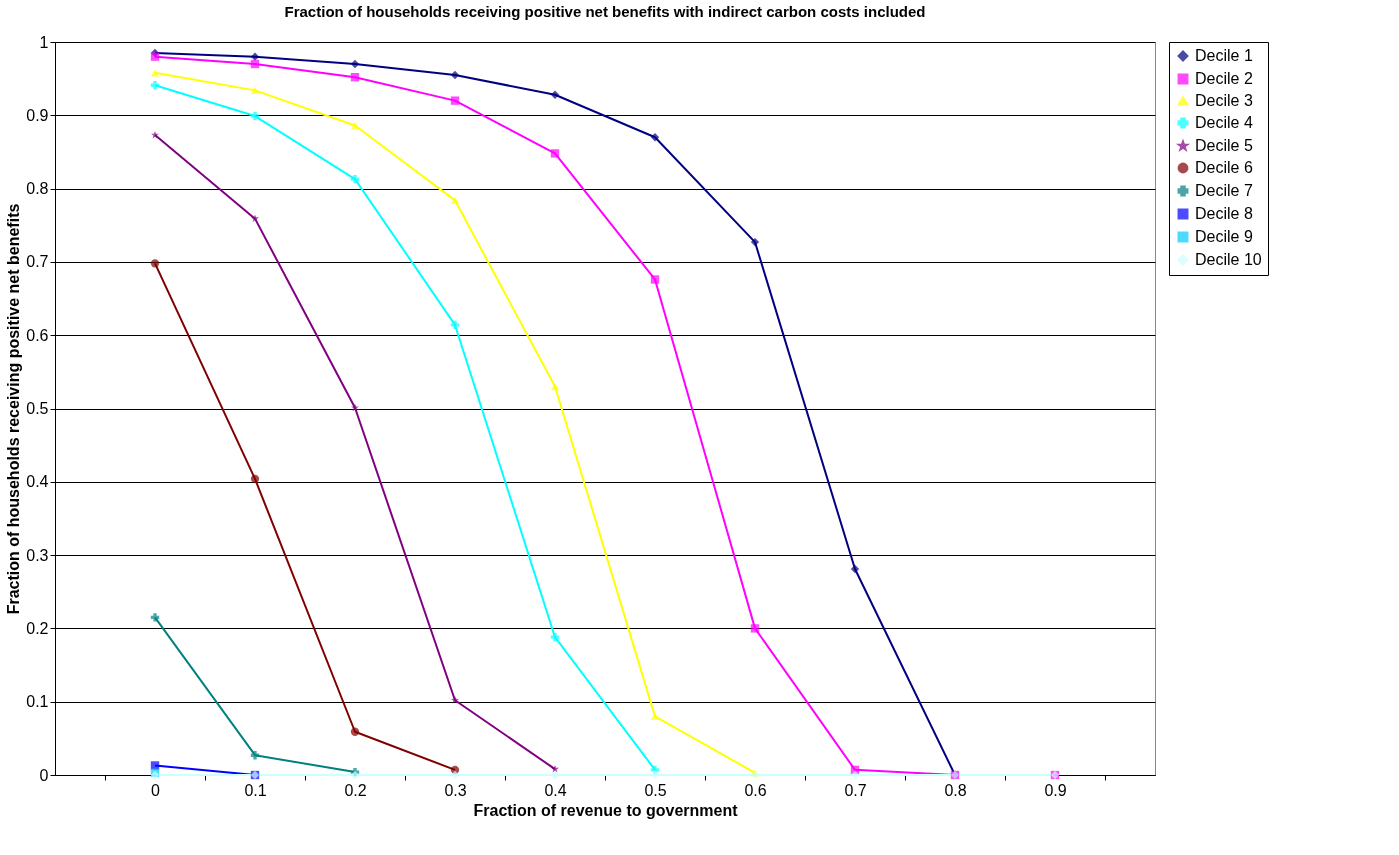 The width and height of the screenshot is (1399, 855). Describe the element at coordinates (1224, 122) in the screenshot. I see `legend-label: Decile 4` at that location.